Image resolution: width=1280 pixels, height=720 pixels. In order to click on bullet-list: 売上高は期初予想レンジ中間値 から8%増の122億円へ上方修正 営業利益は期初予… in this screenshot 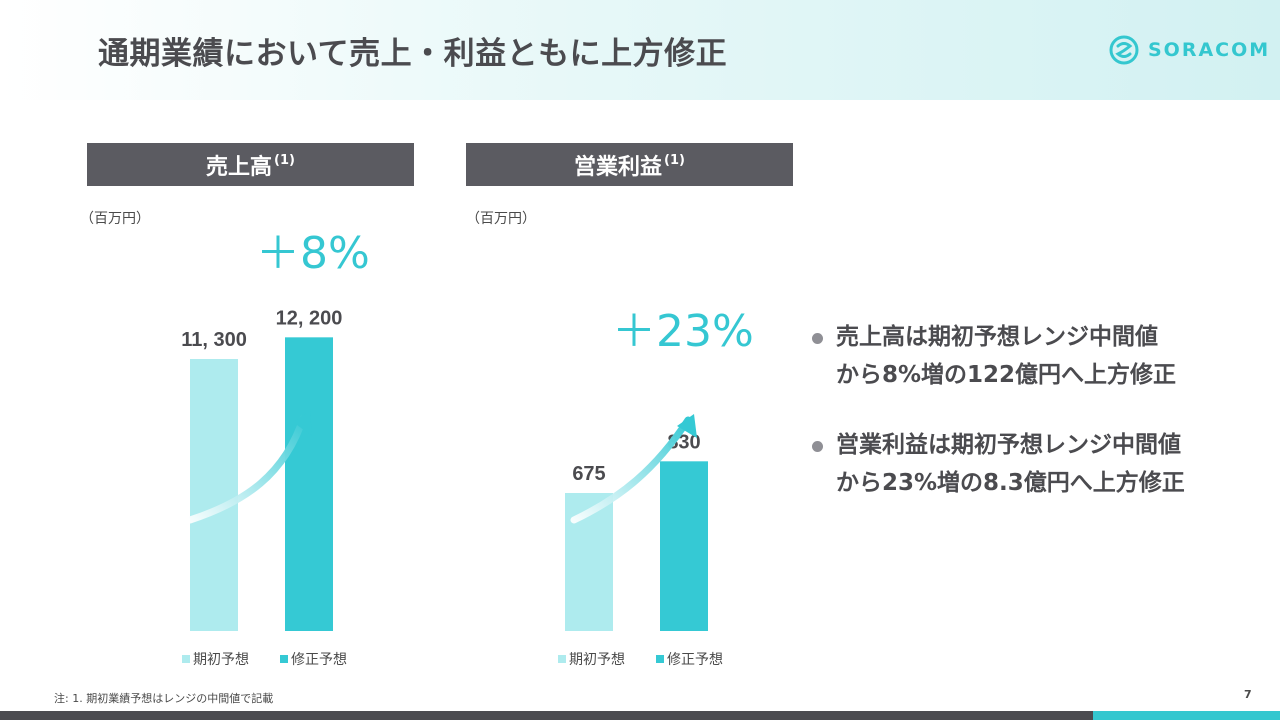, I will do `click(1032, 426)`.